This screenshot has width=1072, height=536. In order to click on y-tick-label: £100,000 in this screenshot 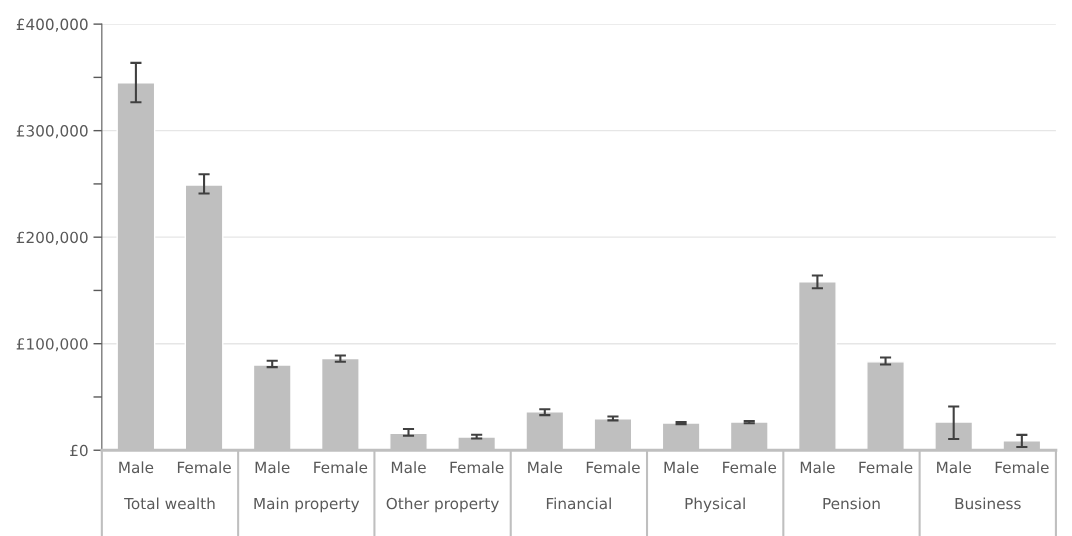, I will do `click(52, 345)`.